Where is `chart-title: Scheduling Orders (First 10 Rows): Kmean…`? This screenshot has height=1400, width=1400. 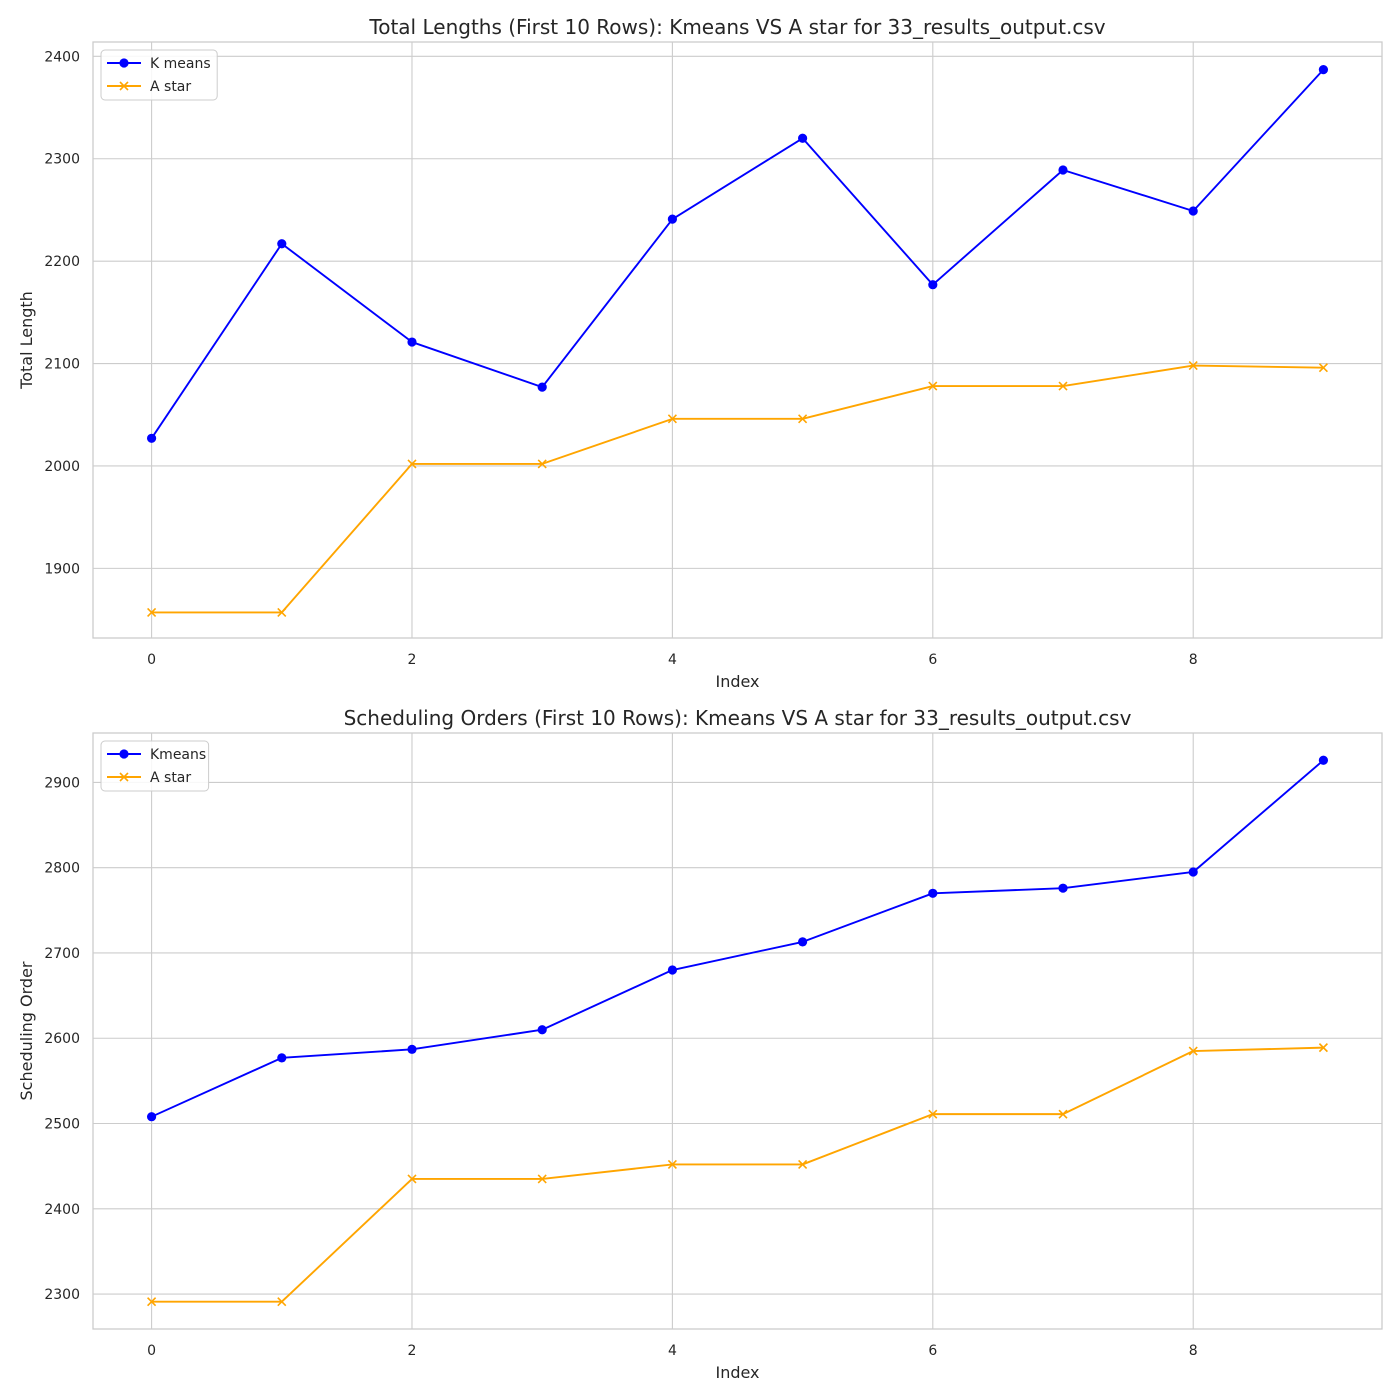
chart-title: Scheduling Orders (First 10 Rows): Kmean… is located at coordinates (738, 718).